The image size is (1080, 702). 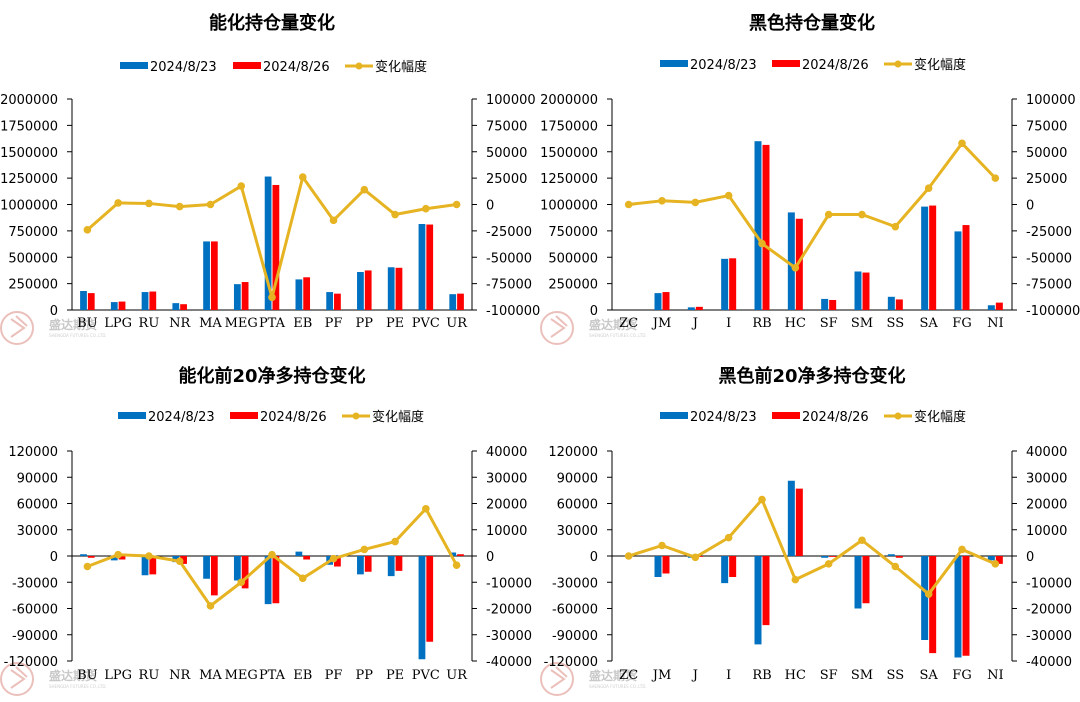 What do you see at coordinates (725, 284) in the screenshot?
I see `bar-series1-i` at bounding box center [725, 284].